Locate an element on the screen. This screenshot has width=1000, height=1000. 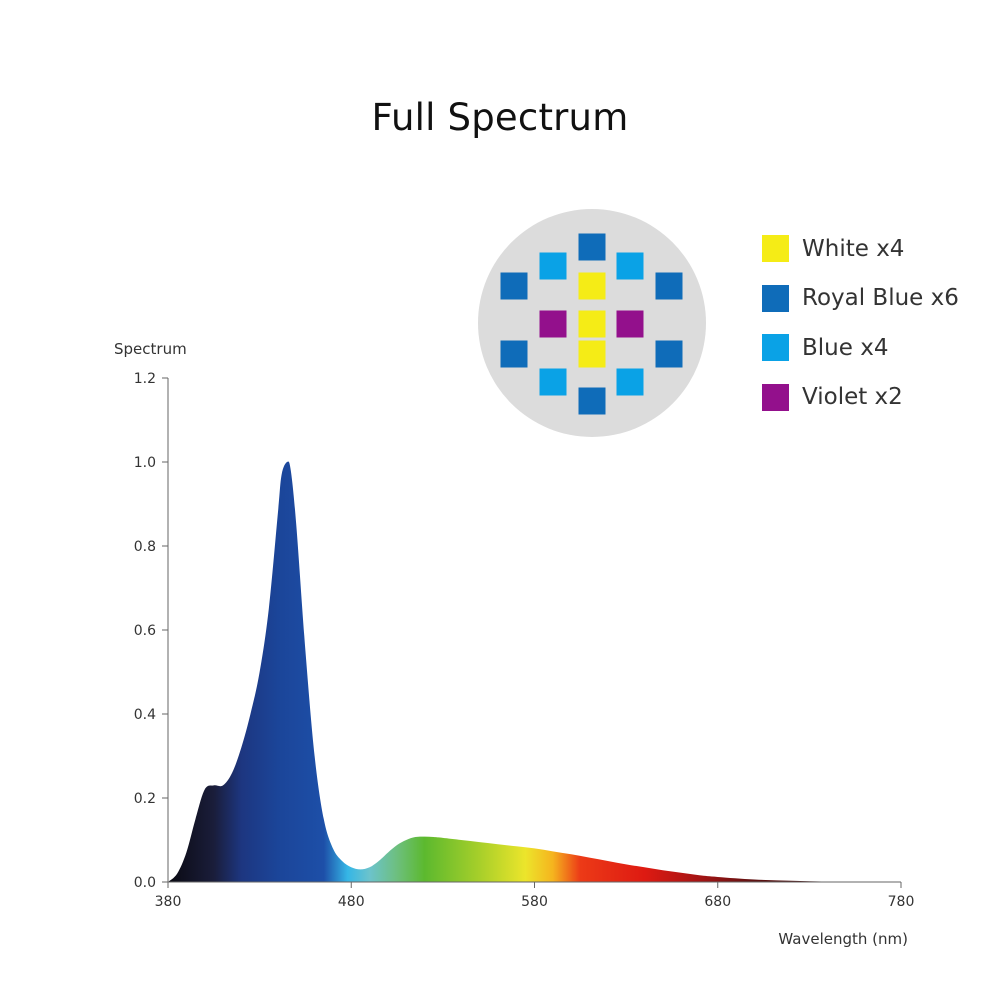
legend-label: Royal Blue x6 is located at coordinates (880, 298).